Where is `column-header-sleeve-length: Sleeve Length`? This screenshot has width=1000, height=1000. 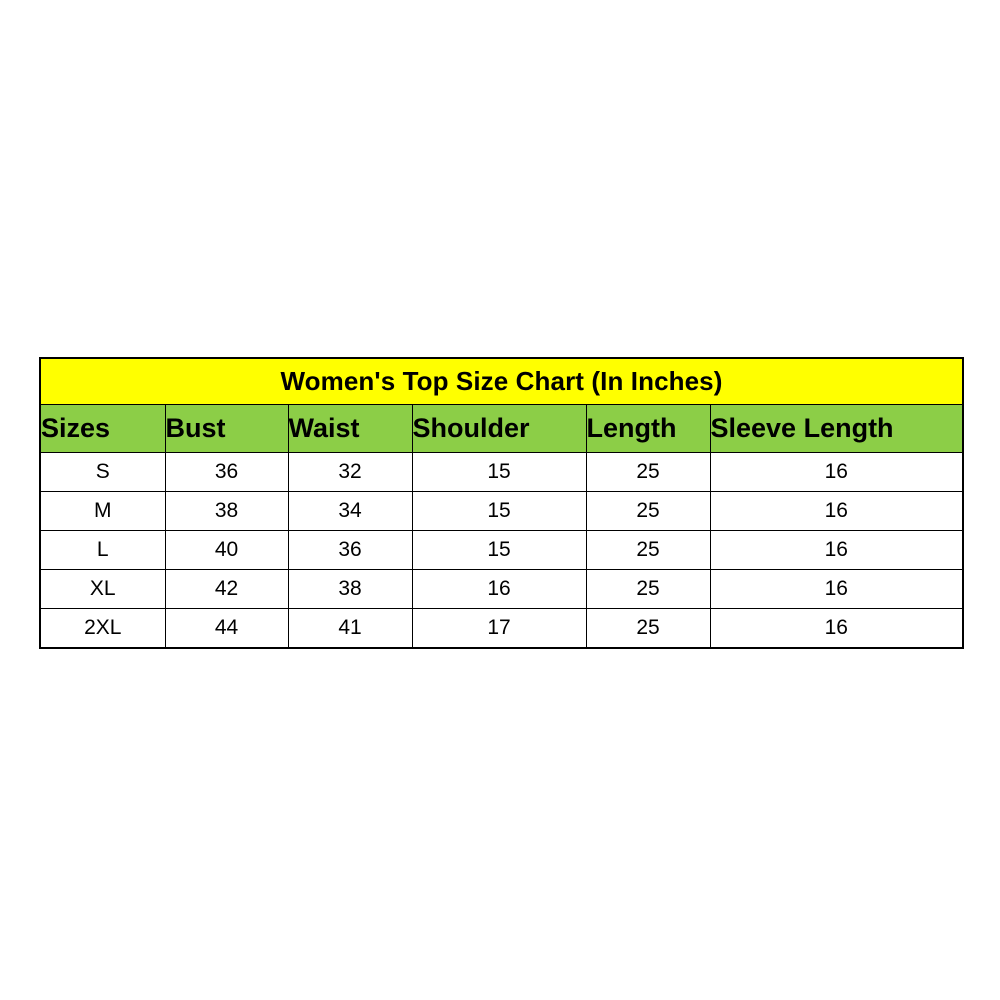
column-header-sleeve-length: Sleeve Length is located at coordinates (836, 428).